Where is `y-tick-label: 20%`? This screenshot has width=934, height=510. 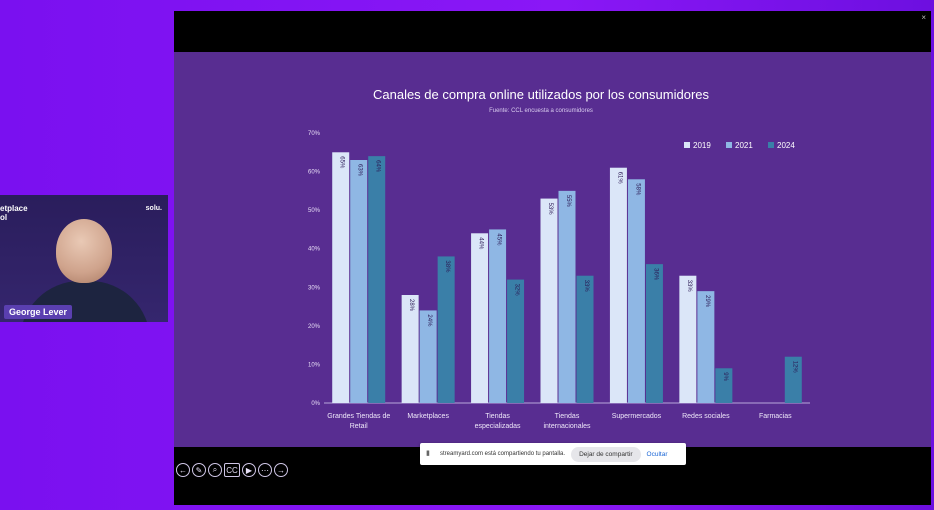 y-tick-label: 20% is located at coordinates (314, 327).